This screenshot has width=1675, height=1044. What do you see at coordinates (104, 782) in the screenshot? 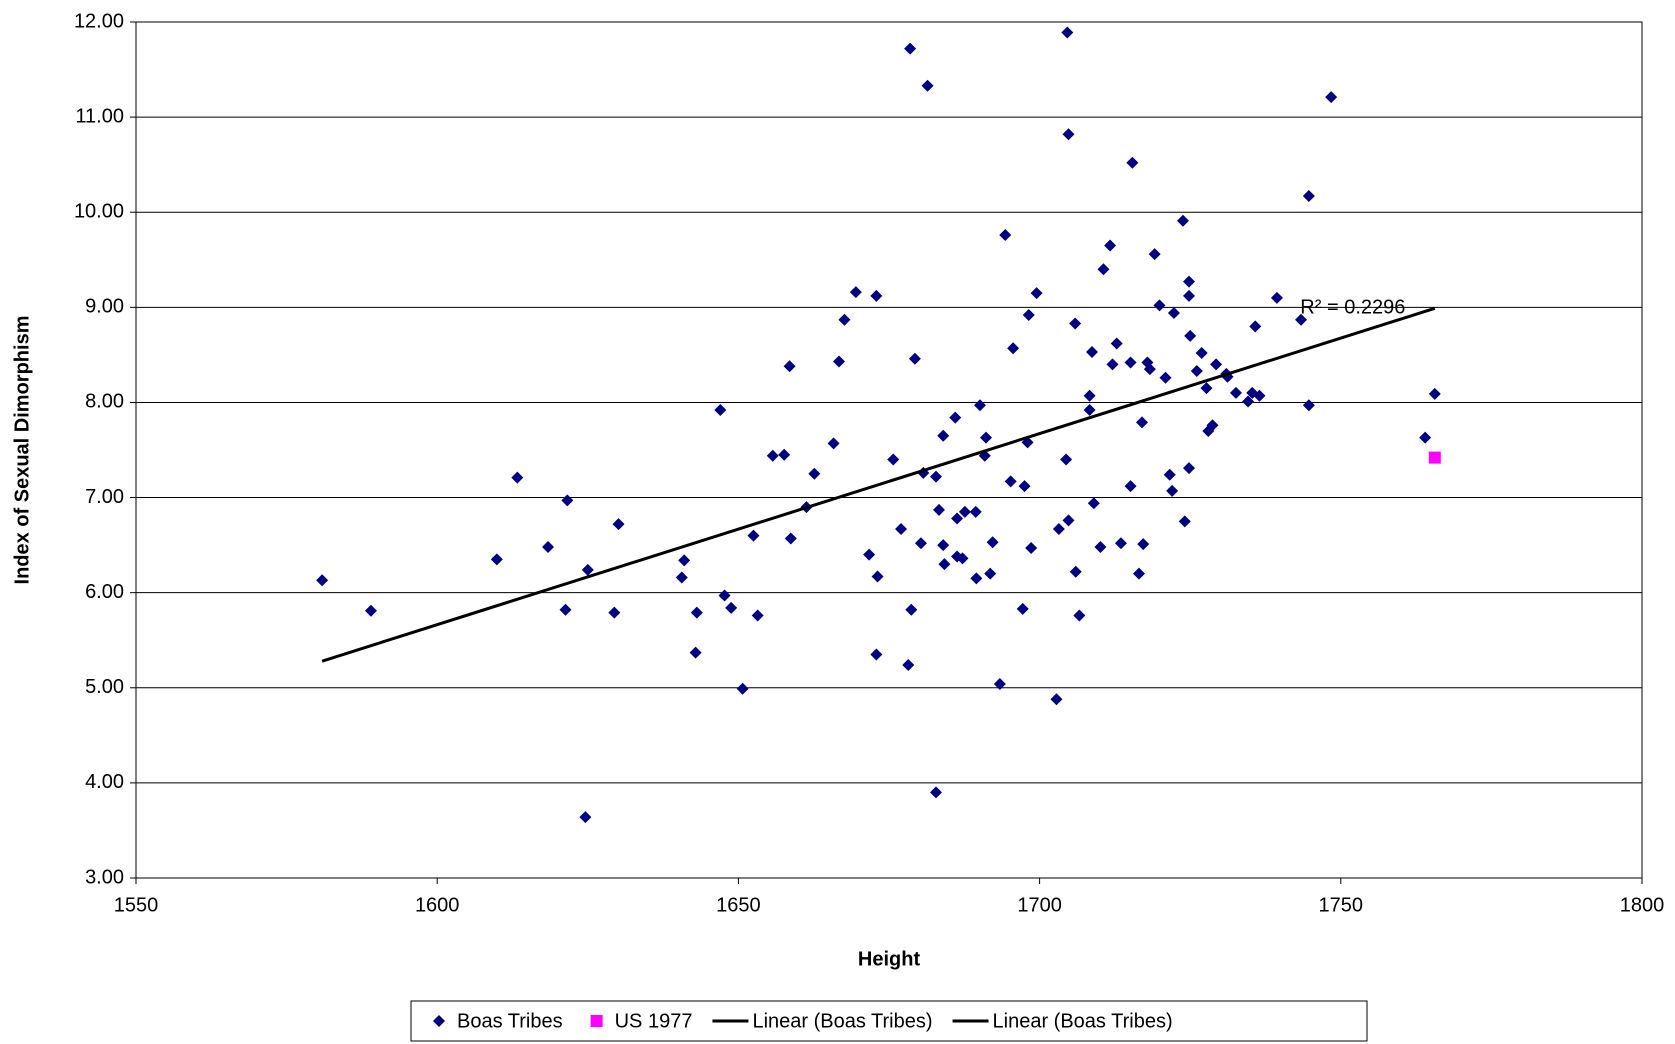
I see `y-tick-label: 4.00` at bounding box center [104, 782].